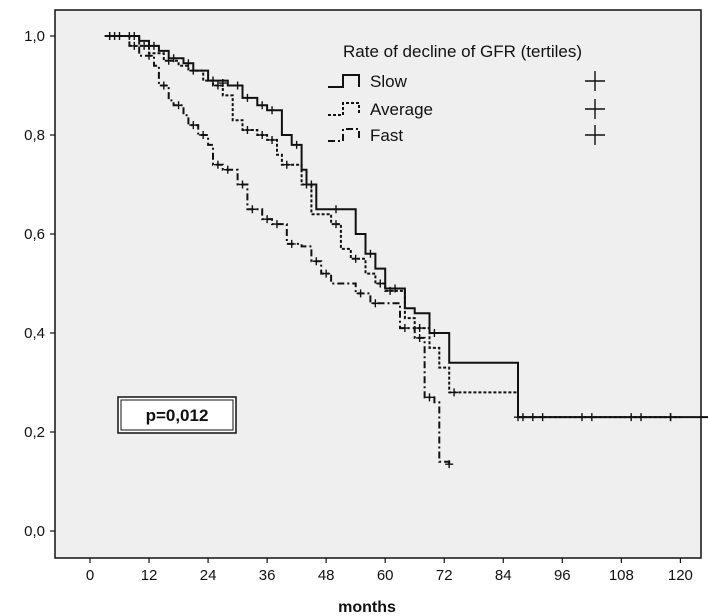 The height and width of the screenshot is (616, 708). I want to click on p-value-label: p=0,012, so click(177, 415).